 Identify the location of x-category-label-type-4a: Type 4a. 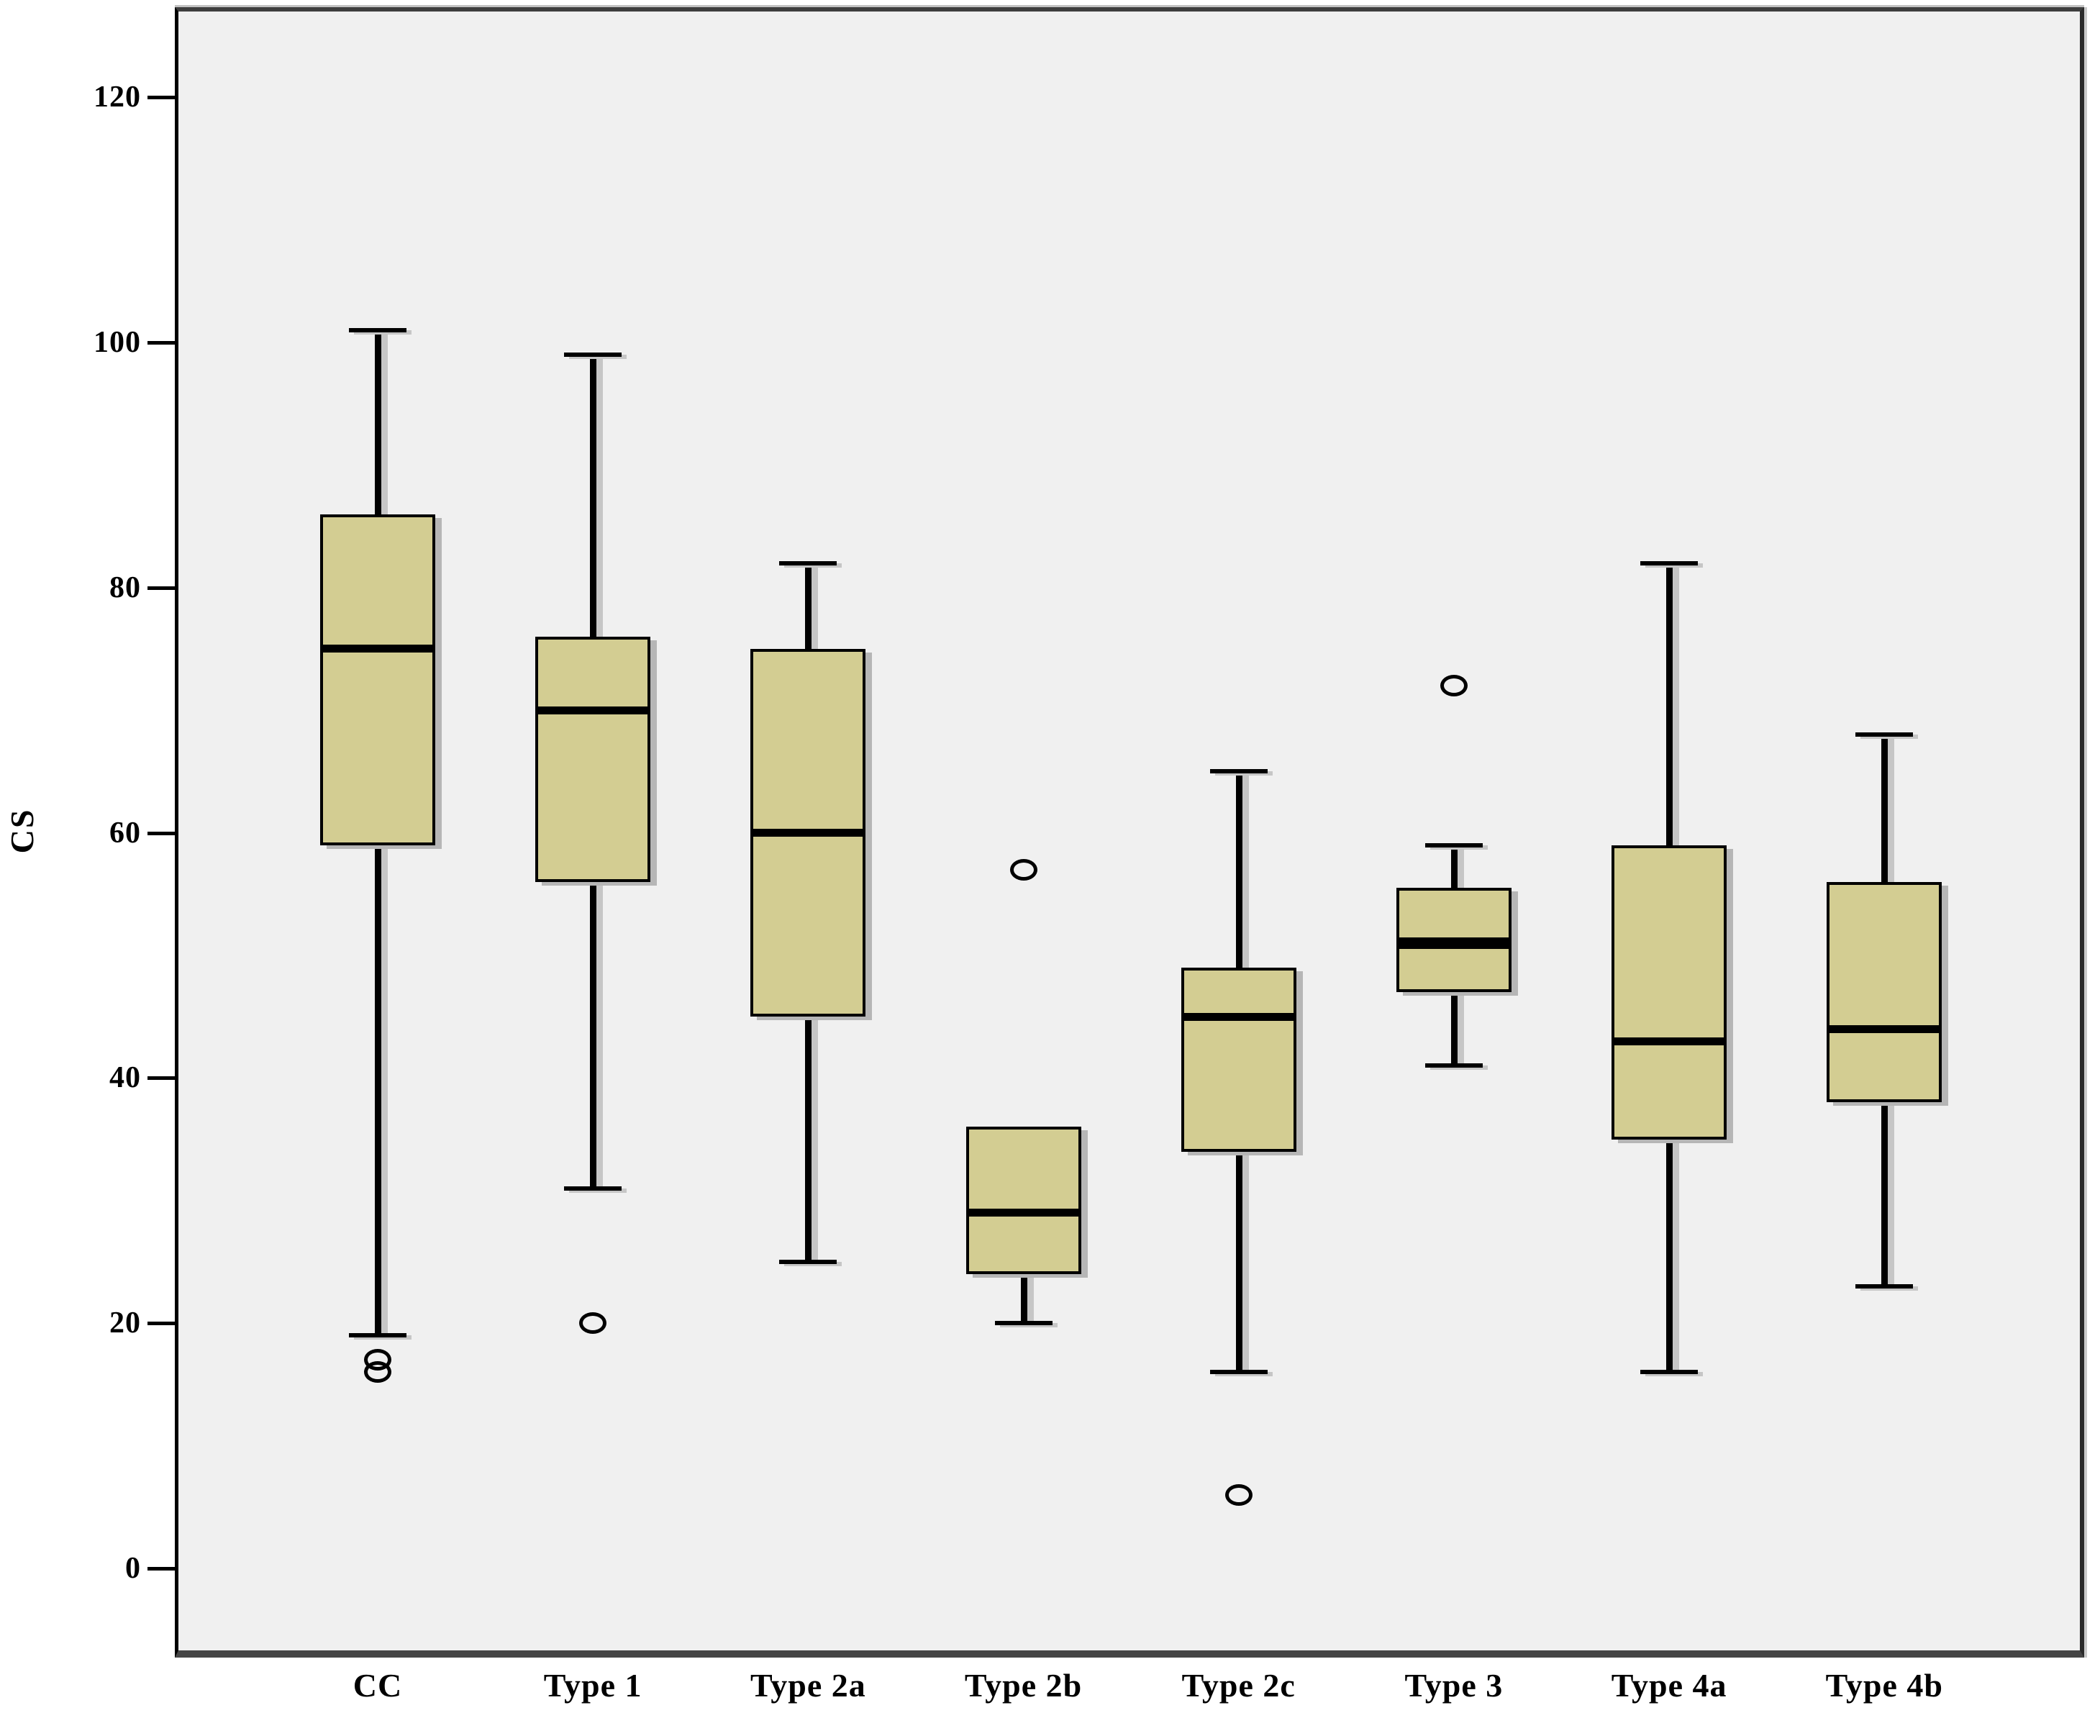
(1669, 1685).